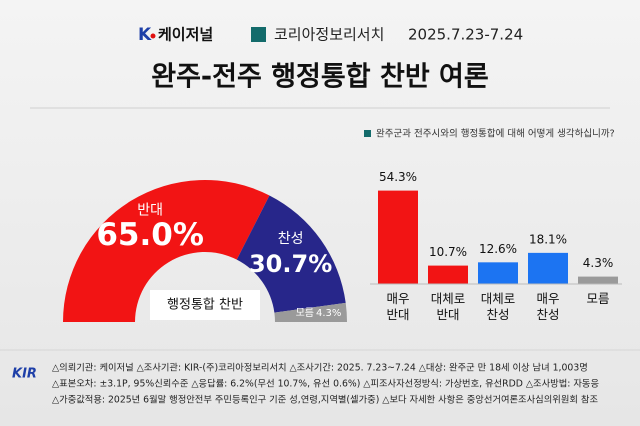  Describe the element at coordinates (448, 306) in the screenshot. I see `category-label: 대체로 반대` at that location.